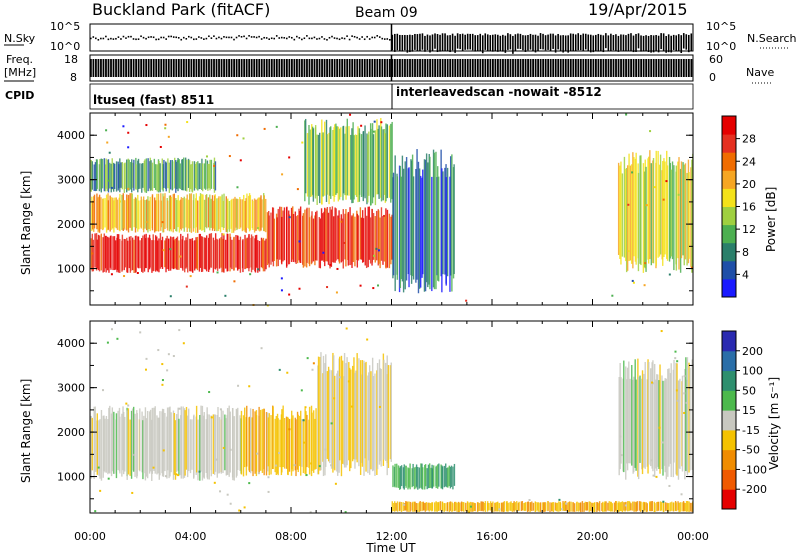  I want to click on cpid-segment-1: ltuseq (fast) 8511, so click(153, 100).